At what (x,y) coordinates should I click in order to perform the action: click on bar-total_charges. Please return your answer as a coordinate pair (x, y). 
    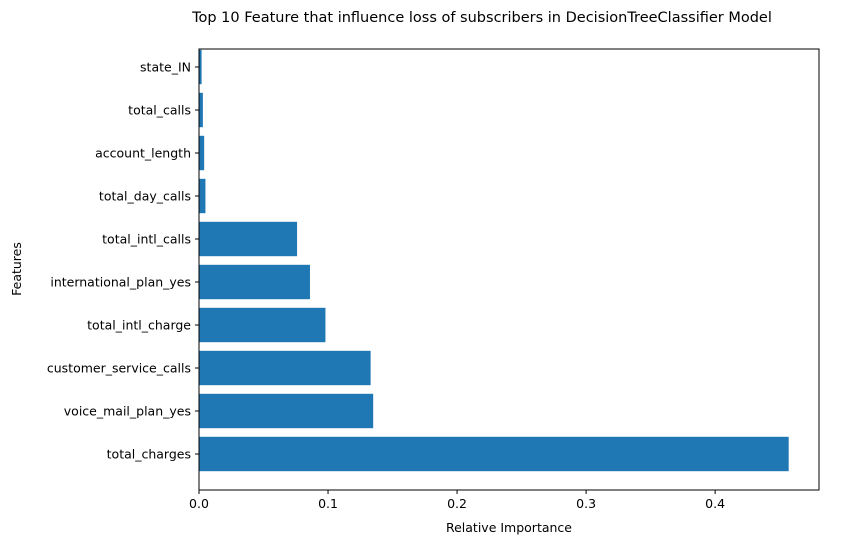
    Looking at the image, I should click on (494, 454).